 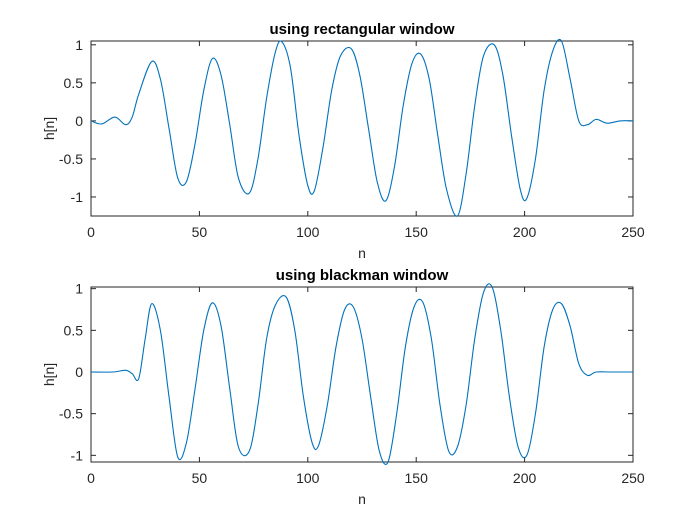 I want to click on x-axis-label-2: n, so click(x=362, y=499).